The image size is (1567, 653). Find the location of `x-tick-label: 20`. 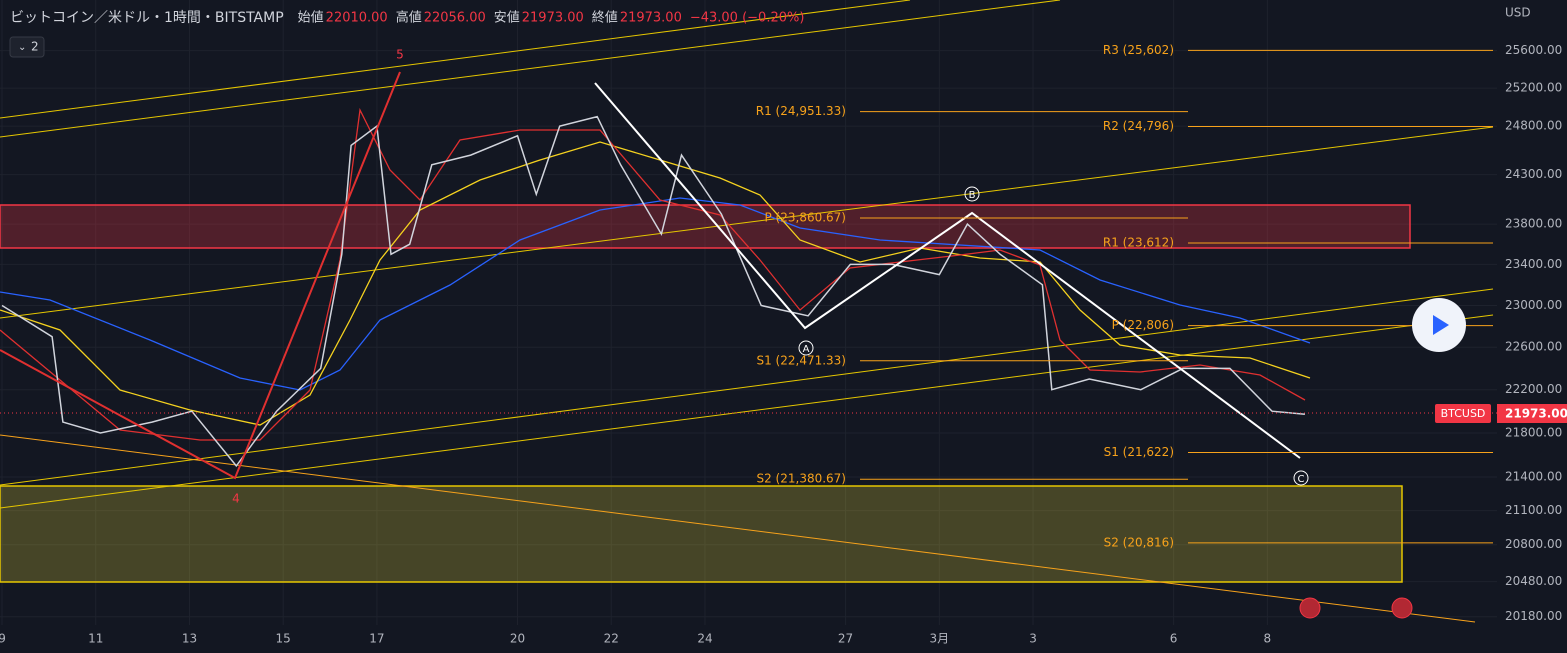

x-tick-label: 20 is located at coordinates (517, 639).